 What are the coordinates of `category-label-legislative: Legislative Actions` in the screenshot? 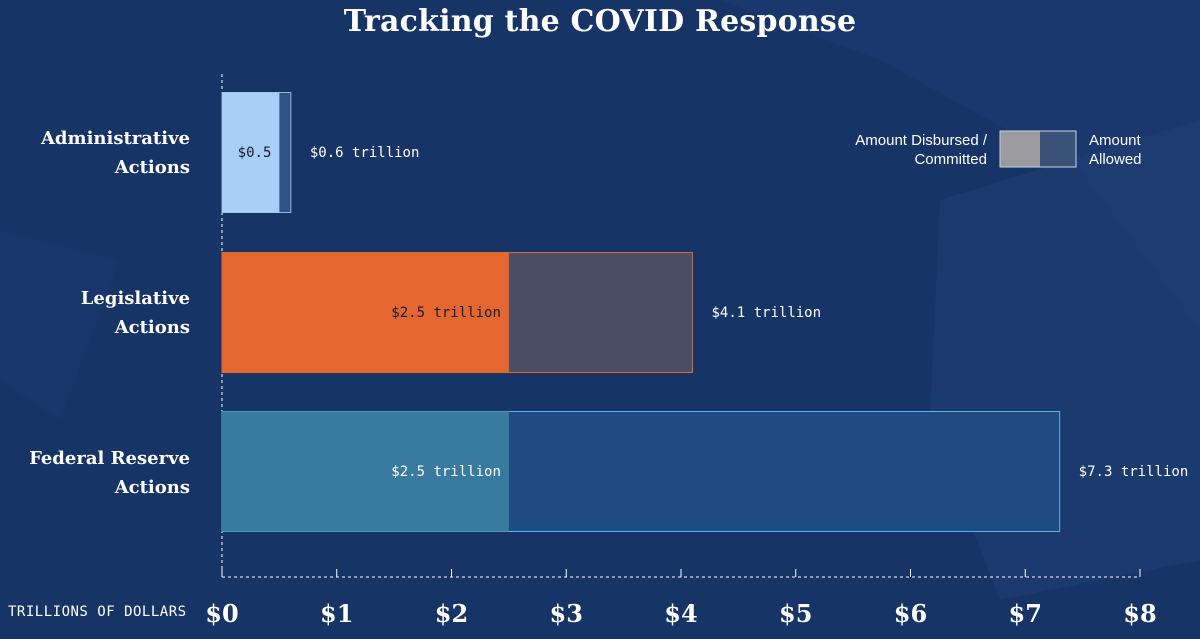 It's located at (95, 313).